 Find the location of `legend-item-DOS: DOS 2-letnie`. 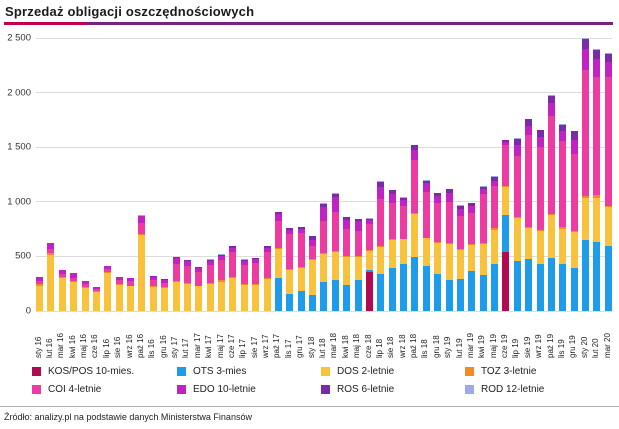

legend-item-DOS: DOS 2-letnie is located at coordinates (393, 371).